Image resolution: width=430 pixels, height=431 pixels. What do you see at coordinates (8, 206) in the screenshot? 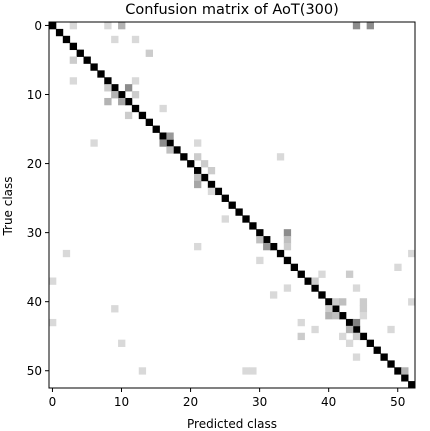
I see `y-axis-label: True class` at bounding box center [8, 206].